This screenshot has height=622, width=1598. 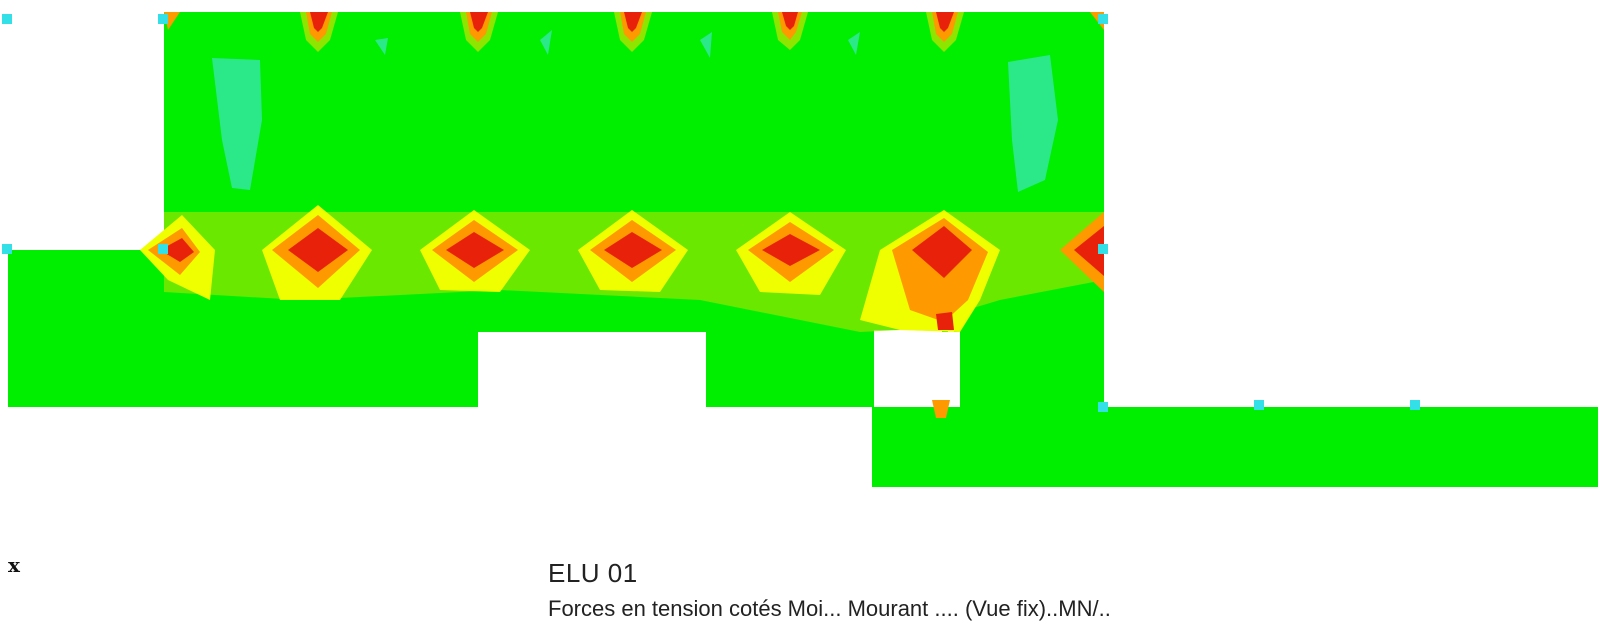 What do you see at coordinates (381, 46) in the screenshot?
I see `low-zone-a` at bounding box center [381, 46].